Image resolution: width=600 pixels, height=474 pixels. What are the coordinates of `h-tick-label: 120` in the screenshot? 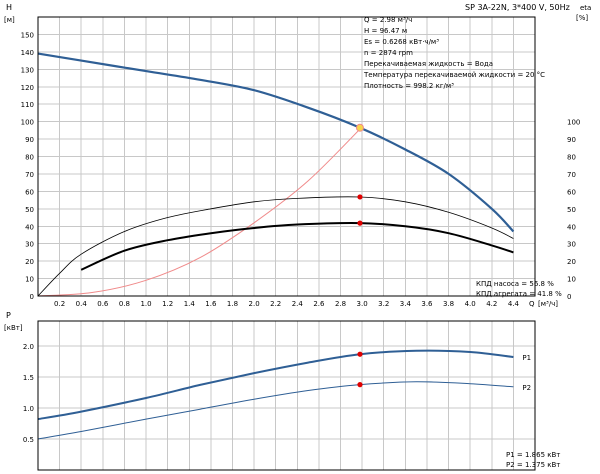 It's located at (27, 88).